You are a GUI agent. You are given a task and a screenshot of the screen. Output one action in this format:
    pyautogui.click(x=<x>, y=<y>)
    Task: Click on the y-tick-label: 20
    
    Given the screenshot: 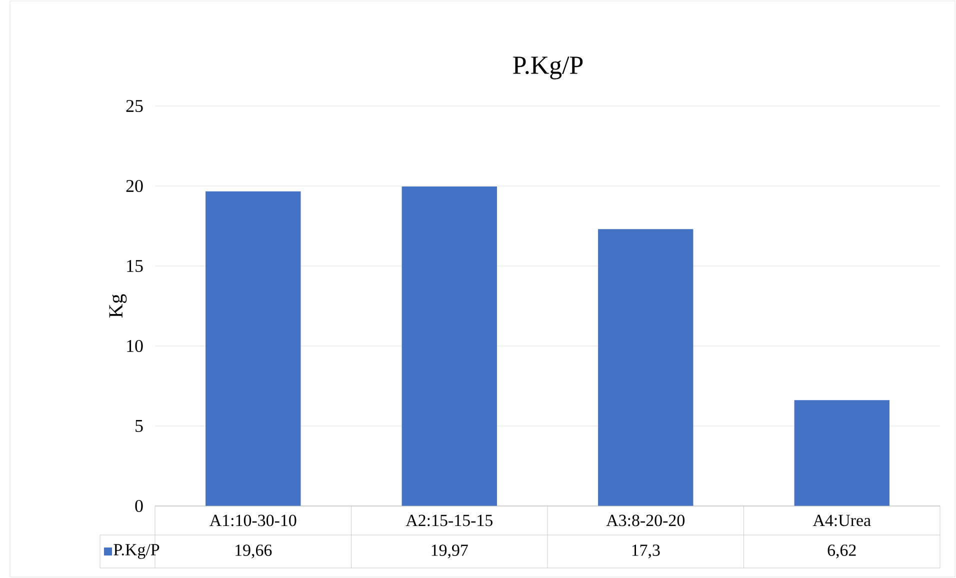 What is the action you would take?
    pyautogui.click(x=134, y=186)
    